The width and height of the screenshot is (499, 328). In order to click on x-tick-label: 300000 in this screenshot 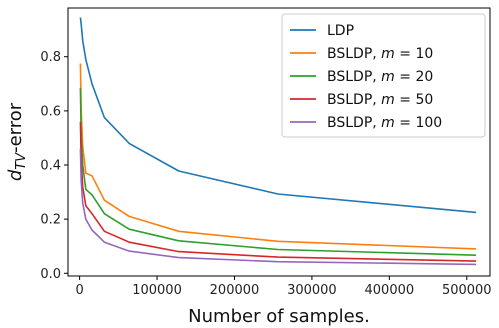, I will do `click(312, 290)`.